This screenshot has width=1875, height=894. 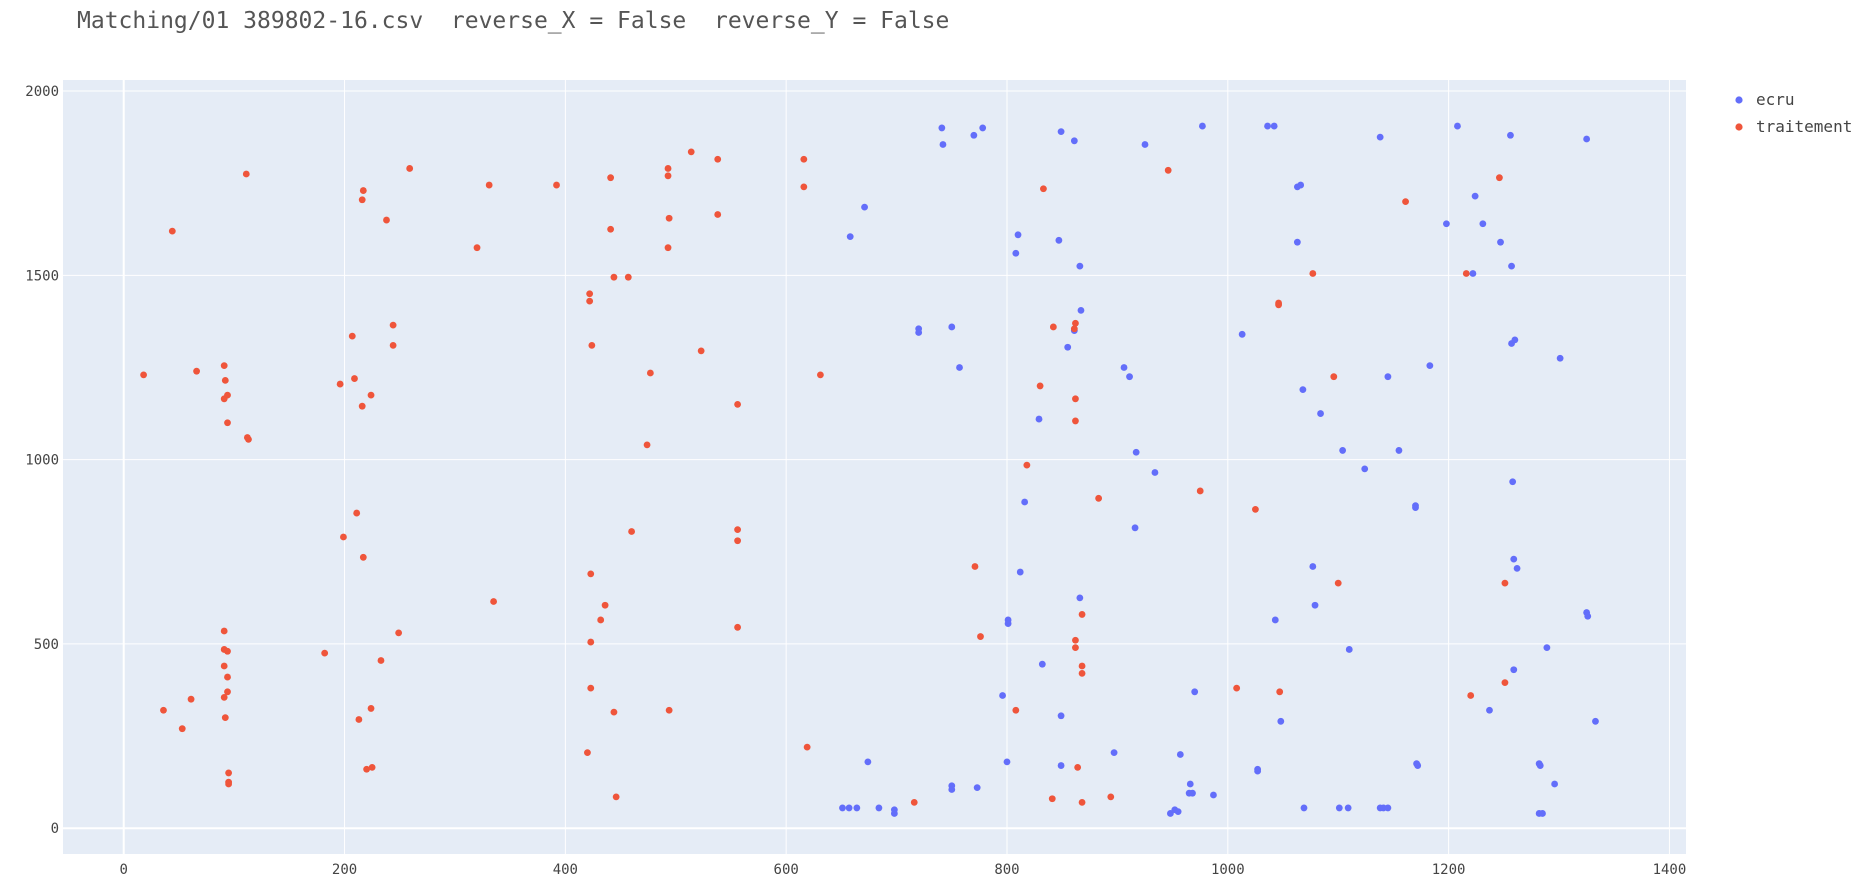 I want to click on x-tick-label: 1200, so click(x=1449, y=870).